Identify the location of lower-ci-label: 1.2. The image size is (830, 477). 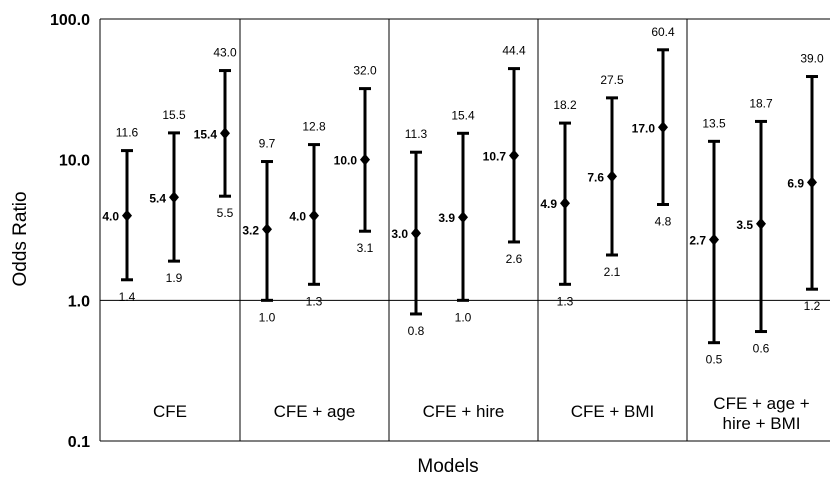
(812, 306).